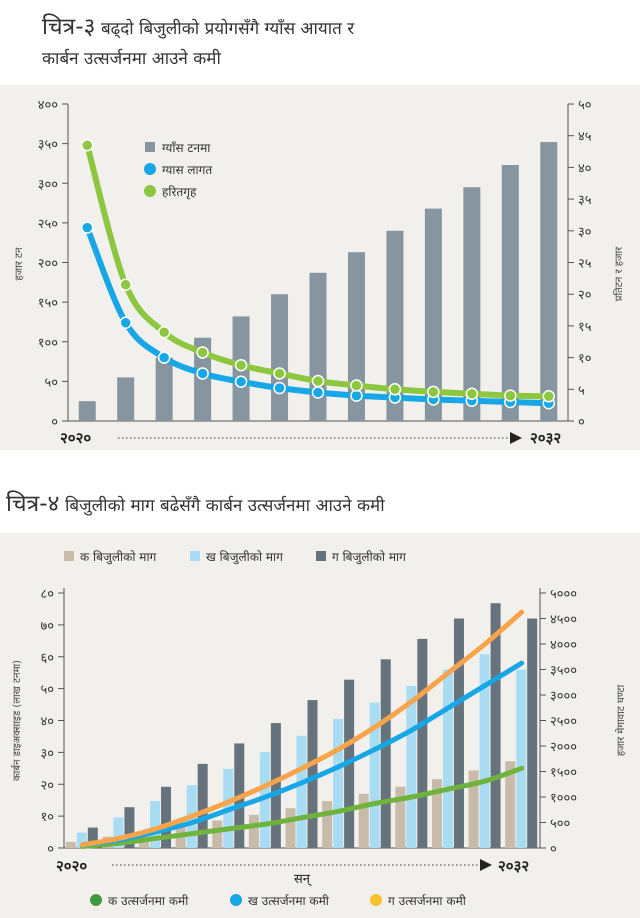 The width and height of the screenshot is (640, 918). What do you see at coordinates (150, 147) in the screenshot?
I see `legend-swatch-gas-tonnage` at bounding box center [150, 147].